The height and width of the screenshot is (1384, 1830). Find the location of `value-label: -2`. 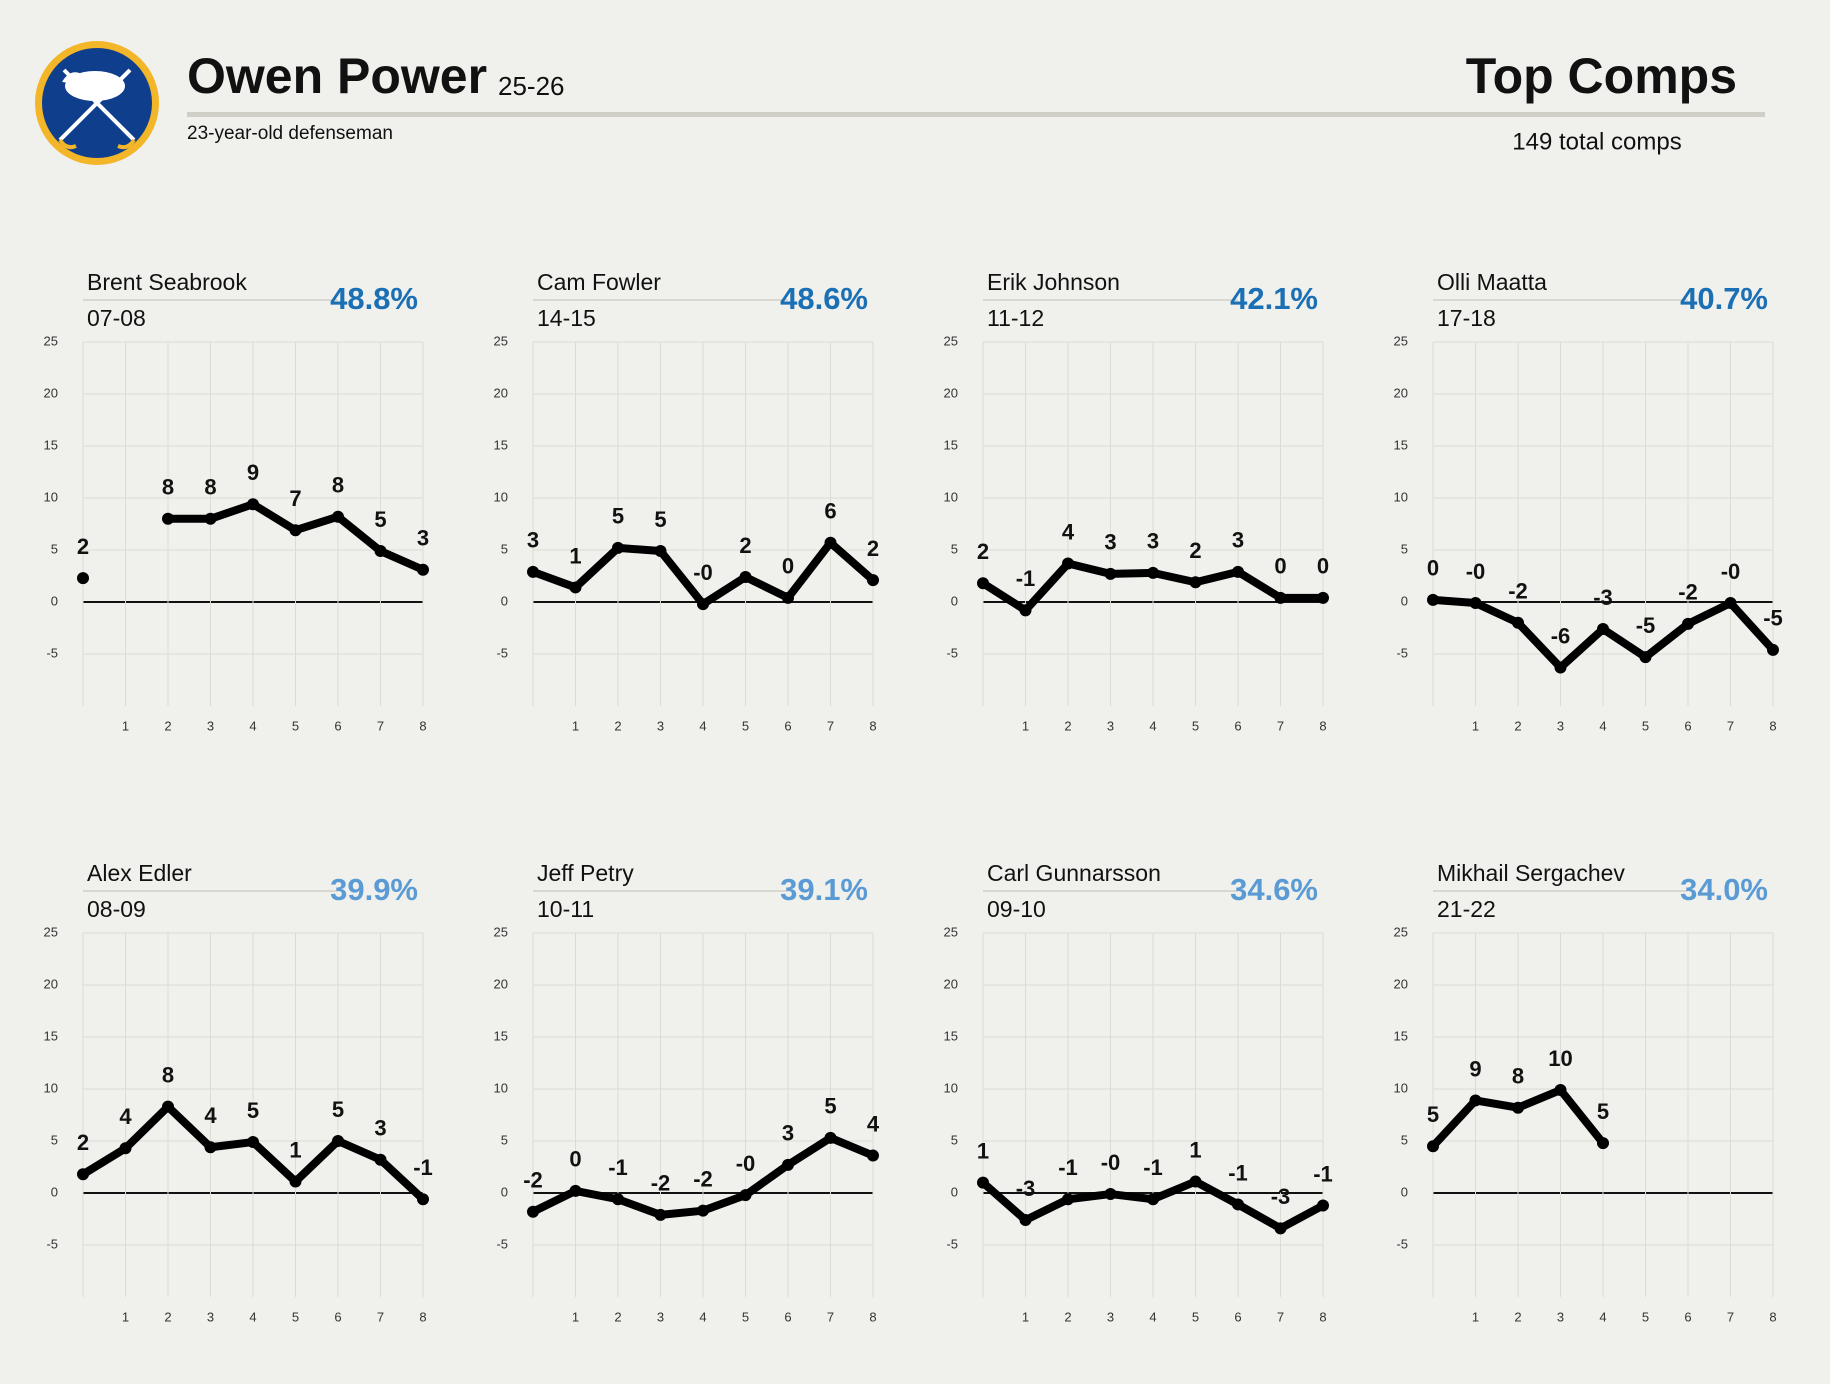

value-label: -2 is located at coordinates (1688, 592).